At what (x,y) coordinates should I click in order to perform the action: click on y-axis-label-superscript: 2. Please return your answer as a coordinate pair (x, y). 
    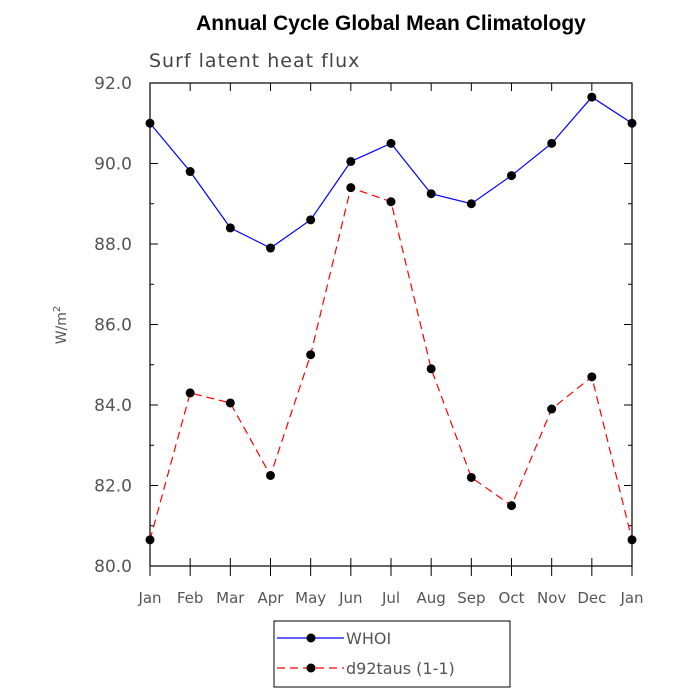
    Looking at the image, I should click on (57, 309).